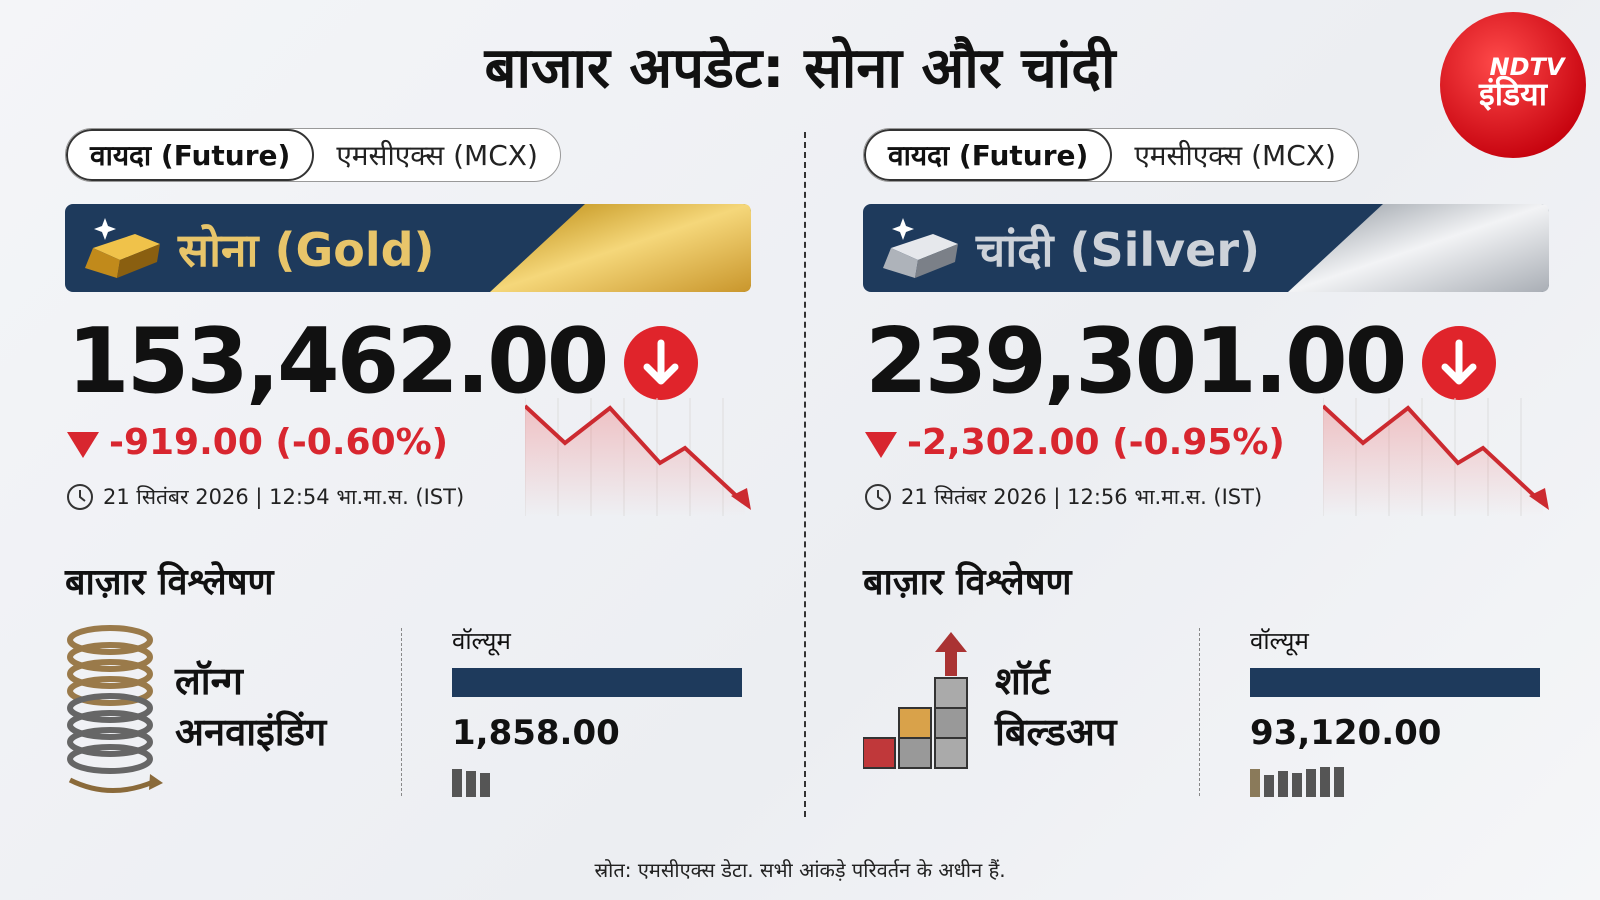  What do you see at coordinates (805, 474) in the screenshot?
I see `divider` at bounding box center [805, 474].